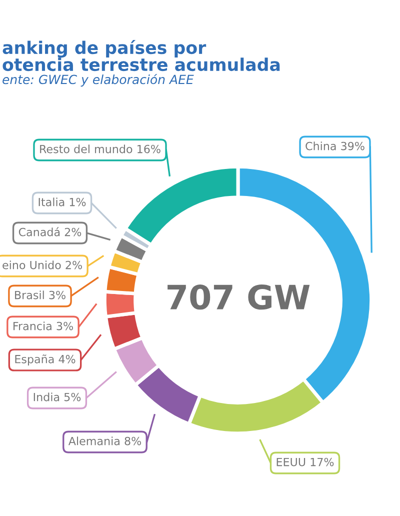 This screenshot has width=400, height=516. What do you see at coordinates (335, 146) in the screenshot?
I see `slice-label: China 39%` at bounding box center [335, 146].